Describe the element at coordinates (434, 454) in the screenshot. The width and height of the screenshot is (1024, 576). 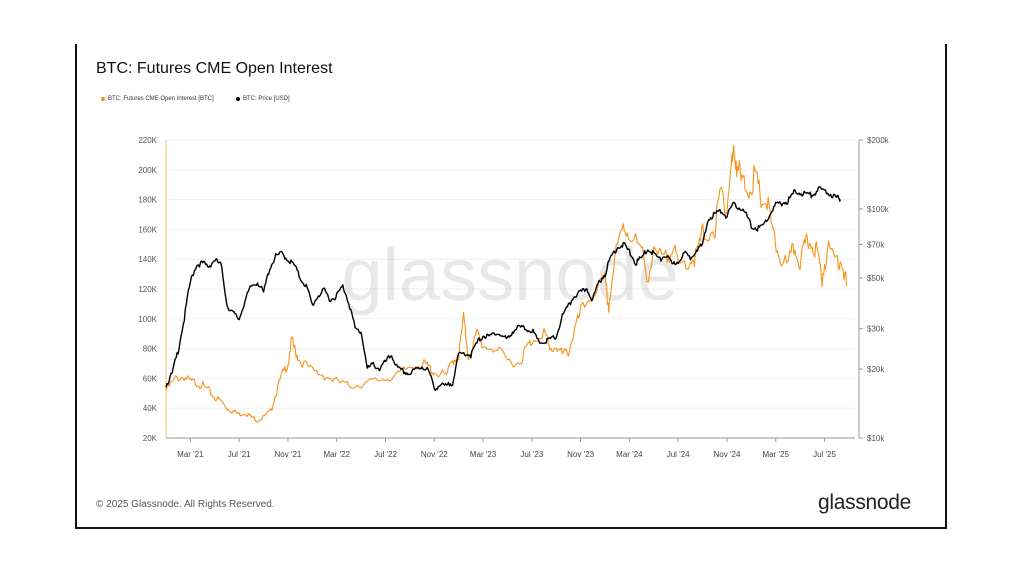
I see `x-tick-label: Nov '22` at that location.